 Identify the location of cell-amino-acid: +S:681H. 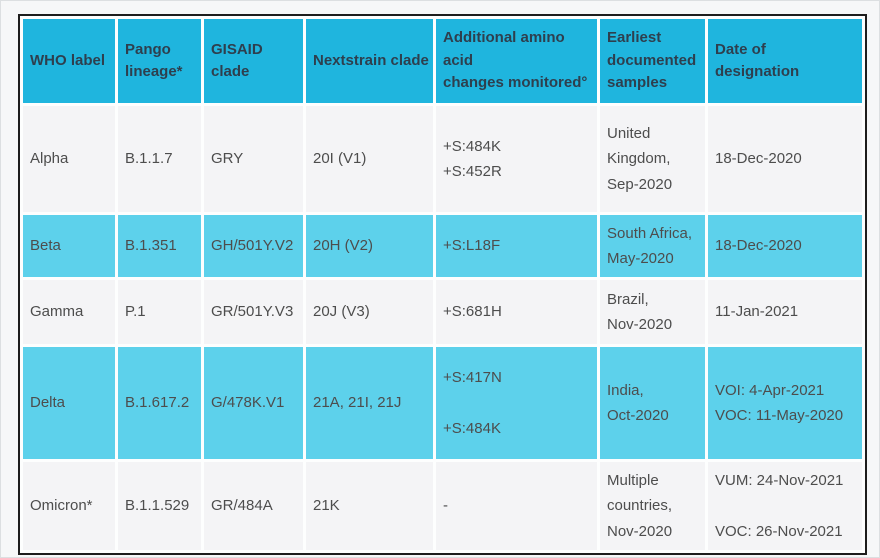
(516, 312).